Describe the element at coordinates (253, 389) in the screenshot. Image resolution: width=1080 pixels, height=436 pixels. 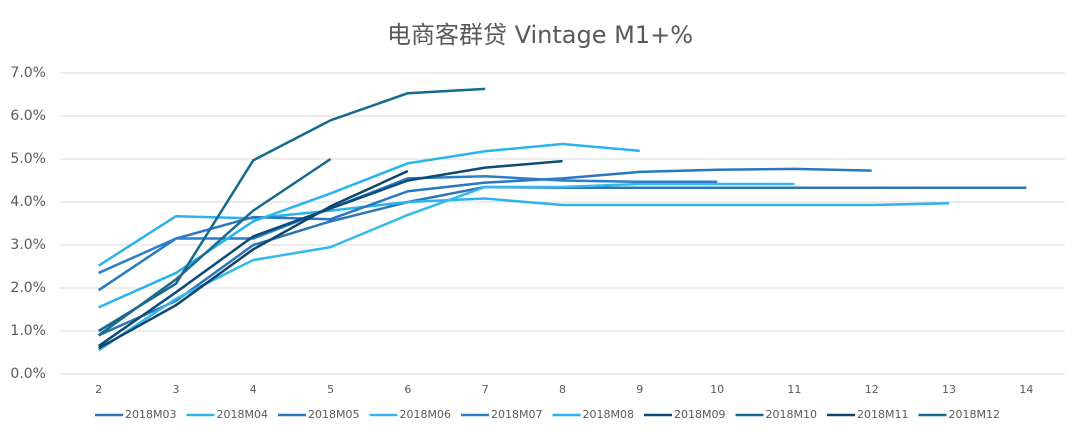
I see `x-tick-label: 4` at that location.